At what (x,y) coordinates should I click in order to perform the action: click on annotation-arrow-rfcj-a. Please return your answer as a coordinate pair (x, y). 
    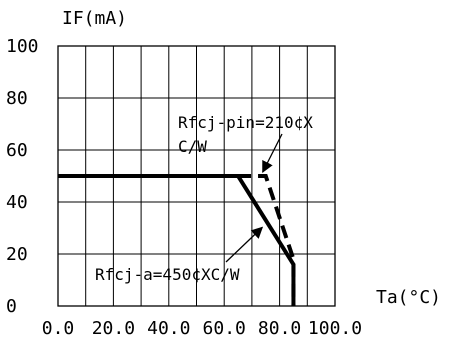
    Looking at the image, I should click on (244, 244).